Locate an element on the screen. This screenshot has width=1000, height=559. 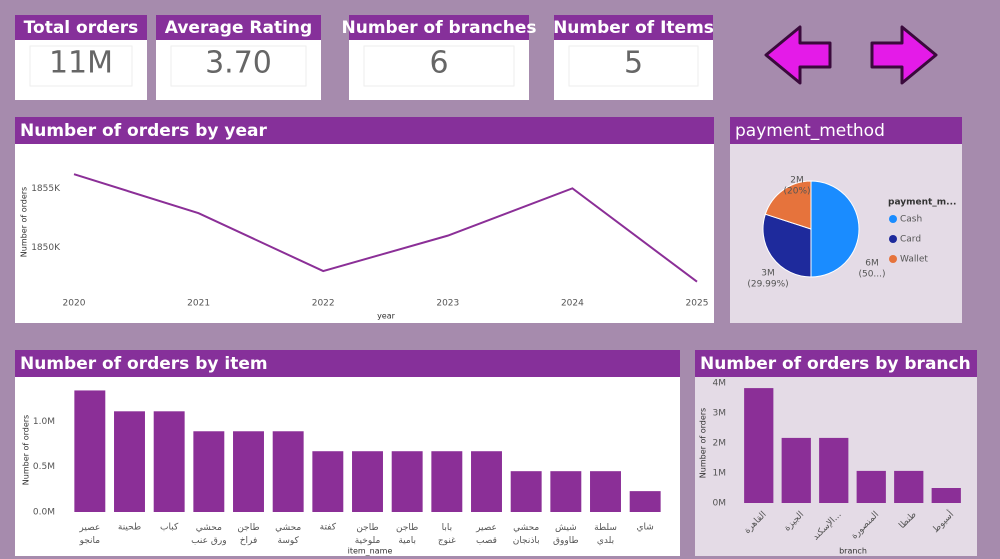
panel-header is located at coordinates (364, 130).